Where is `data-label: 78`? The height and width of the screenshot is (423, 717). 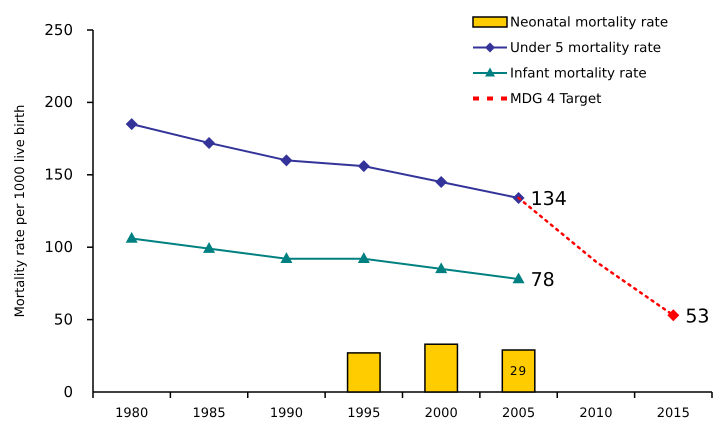 data-label: 78 is located at coordinates (542, 280).